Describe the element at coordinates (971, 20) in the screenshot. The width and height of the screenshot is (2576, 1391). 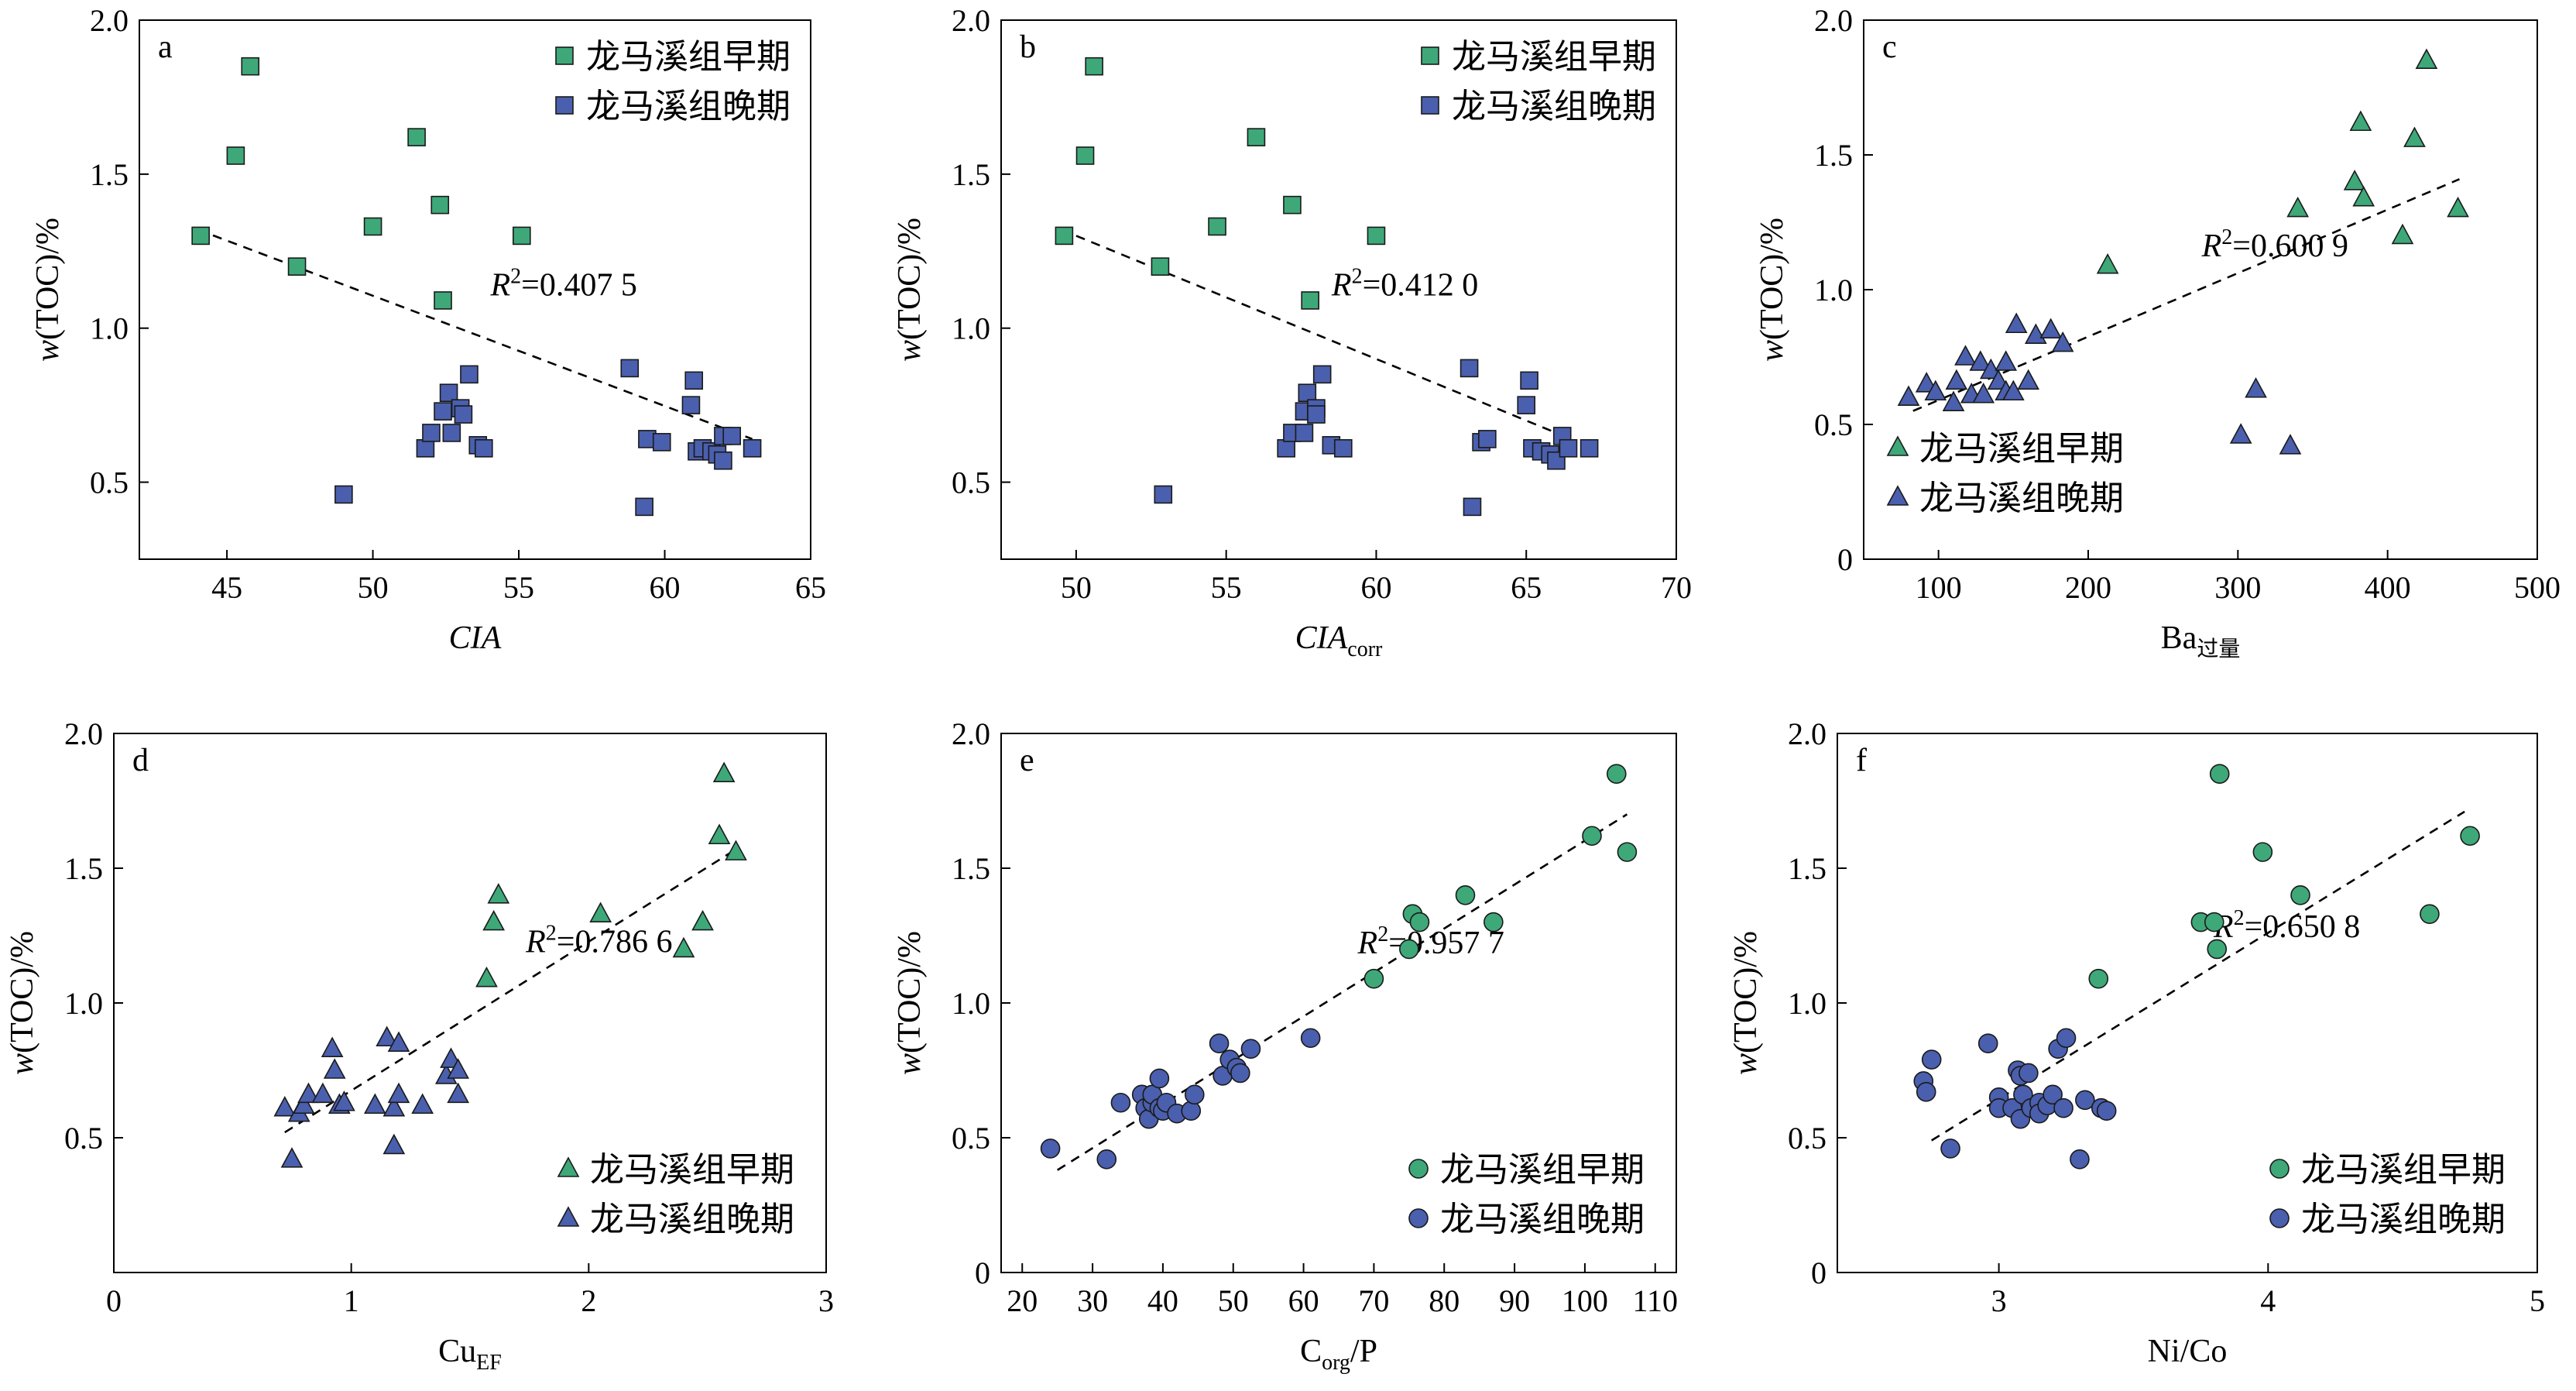
I see `y-tick-label: 2.0` at that location.